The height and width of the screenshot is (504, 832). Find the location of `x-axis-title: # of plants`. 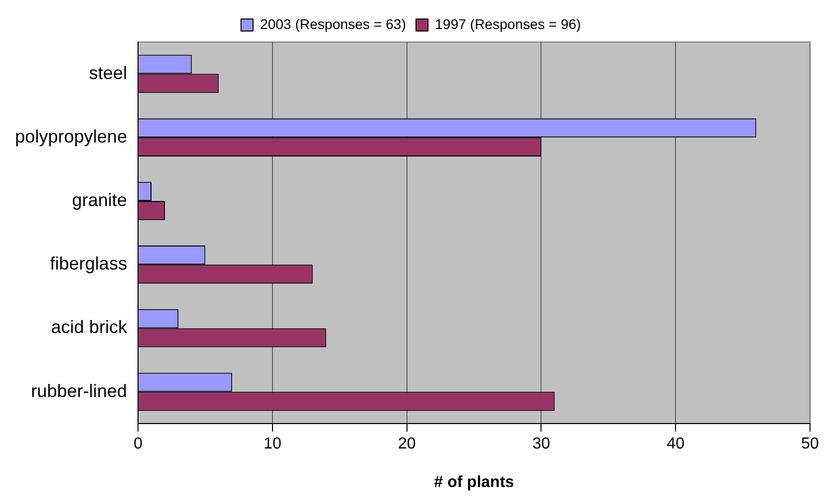

x-axis-title: # of plants is located at coordinates (474, 482).